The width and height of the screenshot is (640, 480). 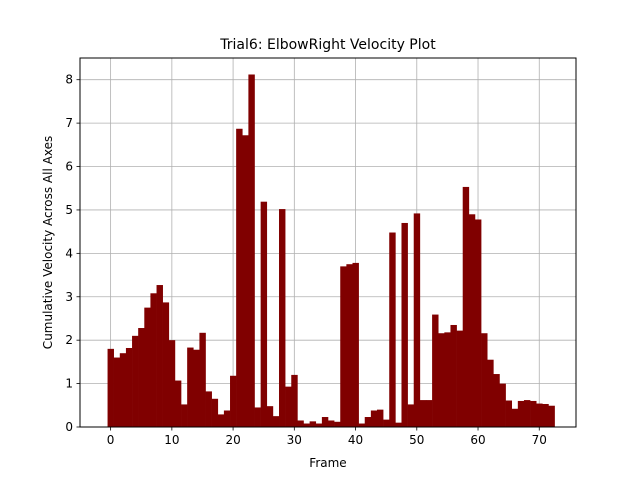 I want to click on y-tick-label: 5, so click(x=69, y=210).